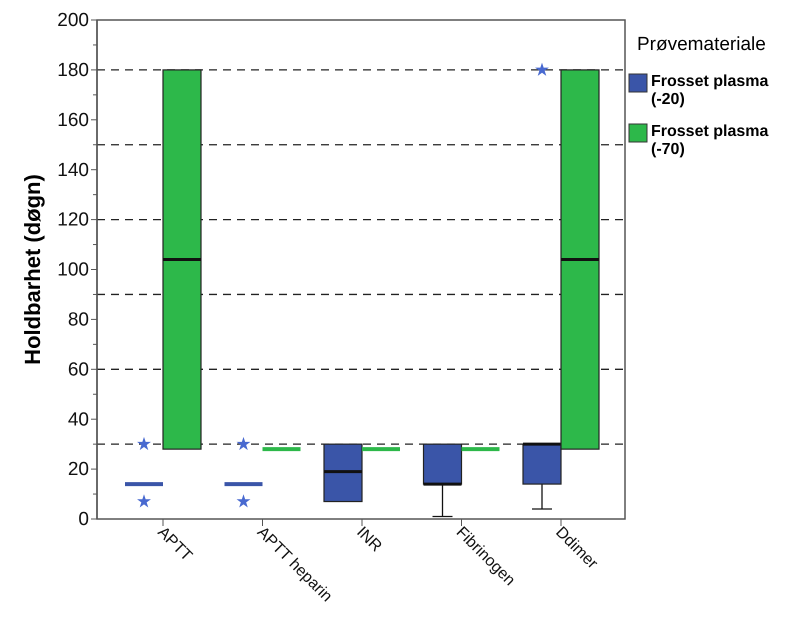  Describe the element at coordinates (78, 419) in the screenshot. I see `y-tick-label: 40` at that location.